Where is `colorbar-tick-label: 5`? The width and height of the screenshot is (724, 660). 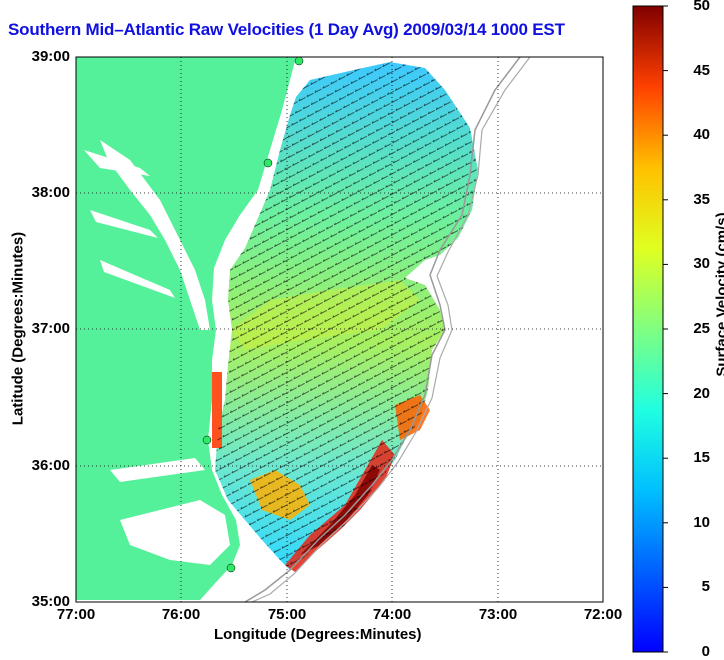 colorbar-tick-label: 5 is located at coordinates (695, 586).